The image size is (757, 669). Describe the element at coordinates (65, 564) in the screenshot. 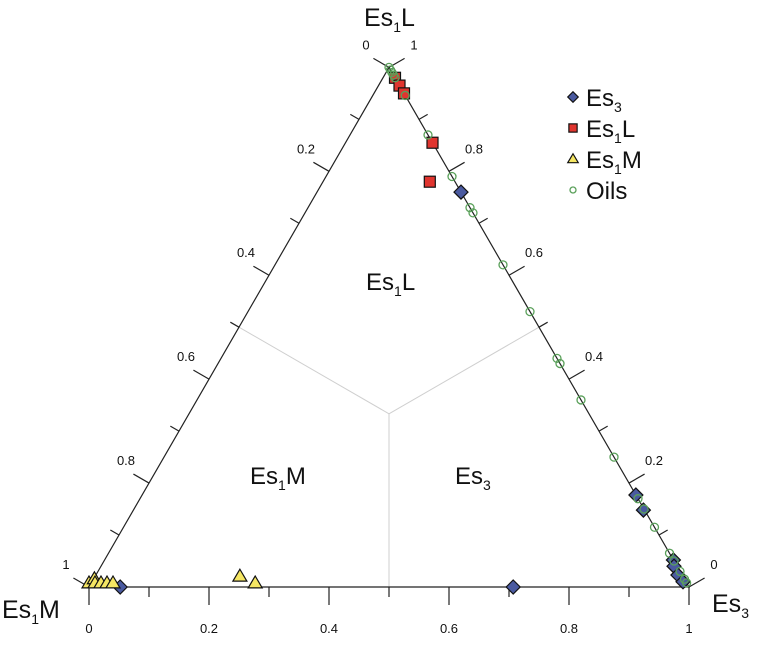

I see `left-tick-label: 1` at that location.